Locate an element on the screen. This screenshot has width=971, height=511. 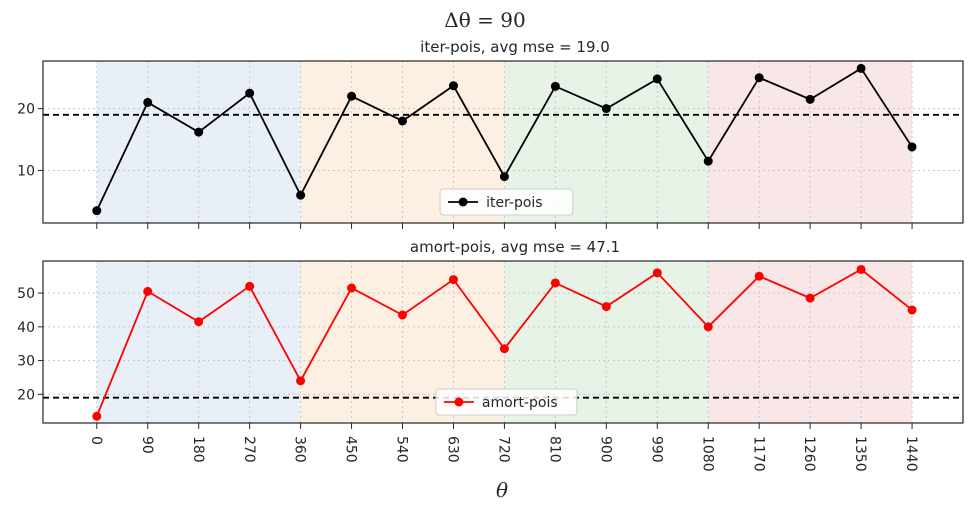
x-tick-label: 270 is located at coordinates (249, 449).